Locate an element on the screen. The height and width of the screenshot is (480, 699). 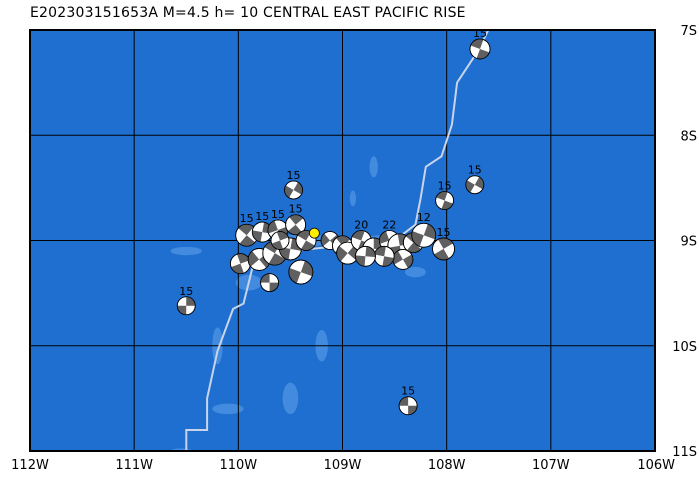
magnitude-label: 22 is located at coordinates (389, 225).